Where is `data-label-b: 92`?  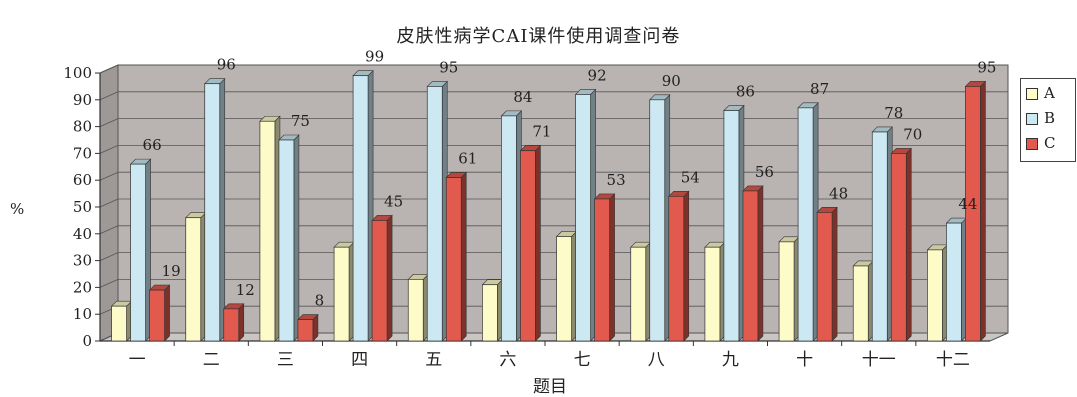
data-label-b: 92 is located at coordinates (597, 75).